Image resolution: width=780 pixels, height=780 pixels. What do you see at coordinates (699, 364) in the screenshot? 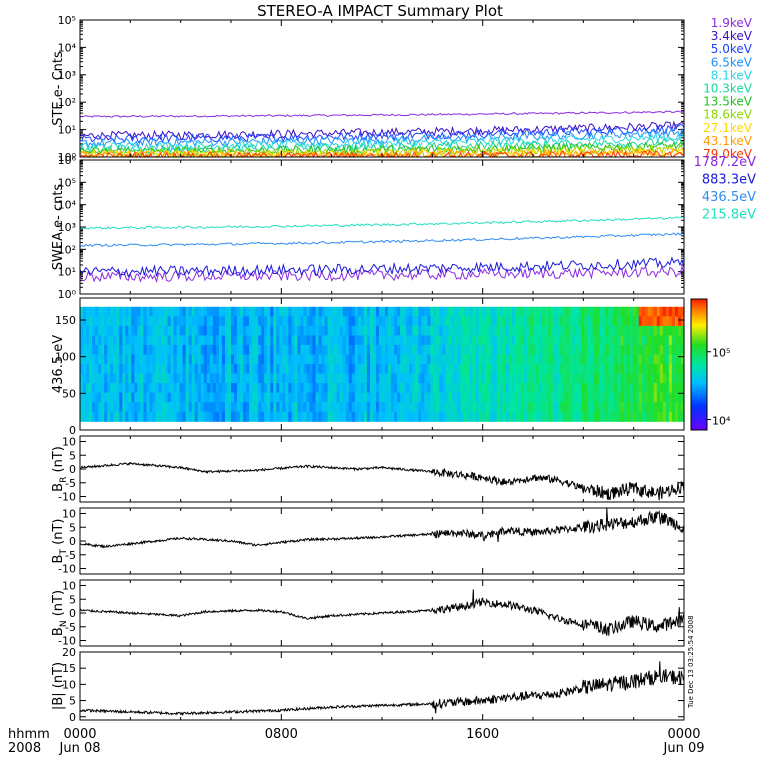
I see `colorbar-gradient` at bounding box center [699, 364].